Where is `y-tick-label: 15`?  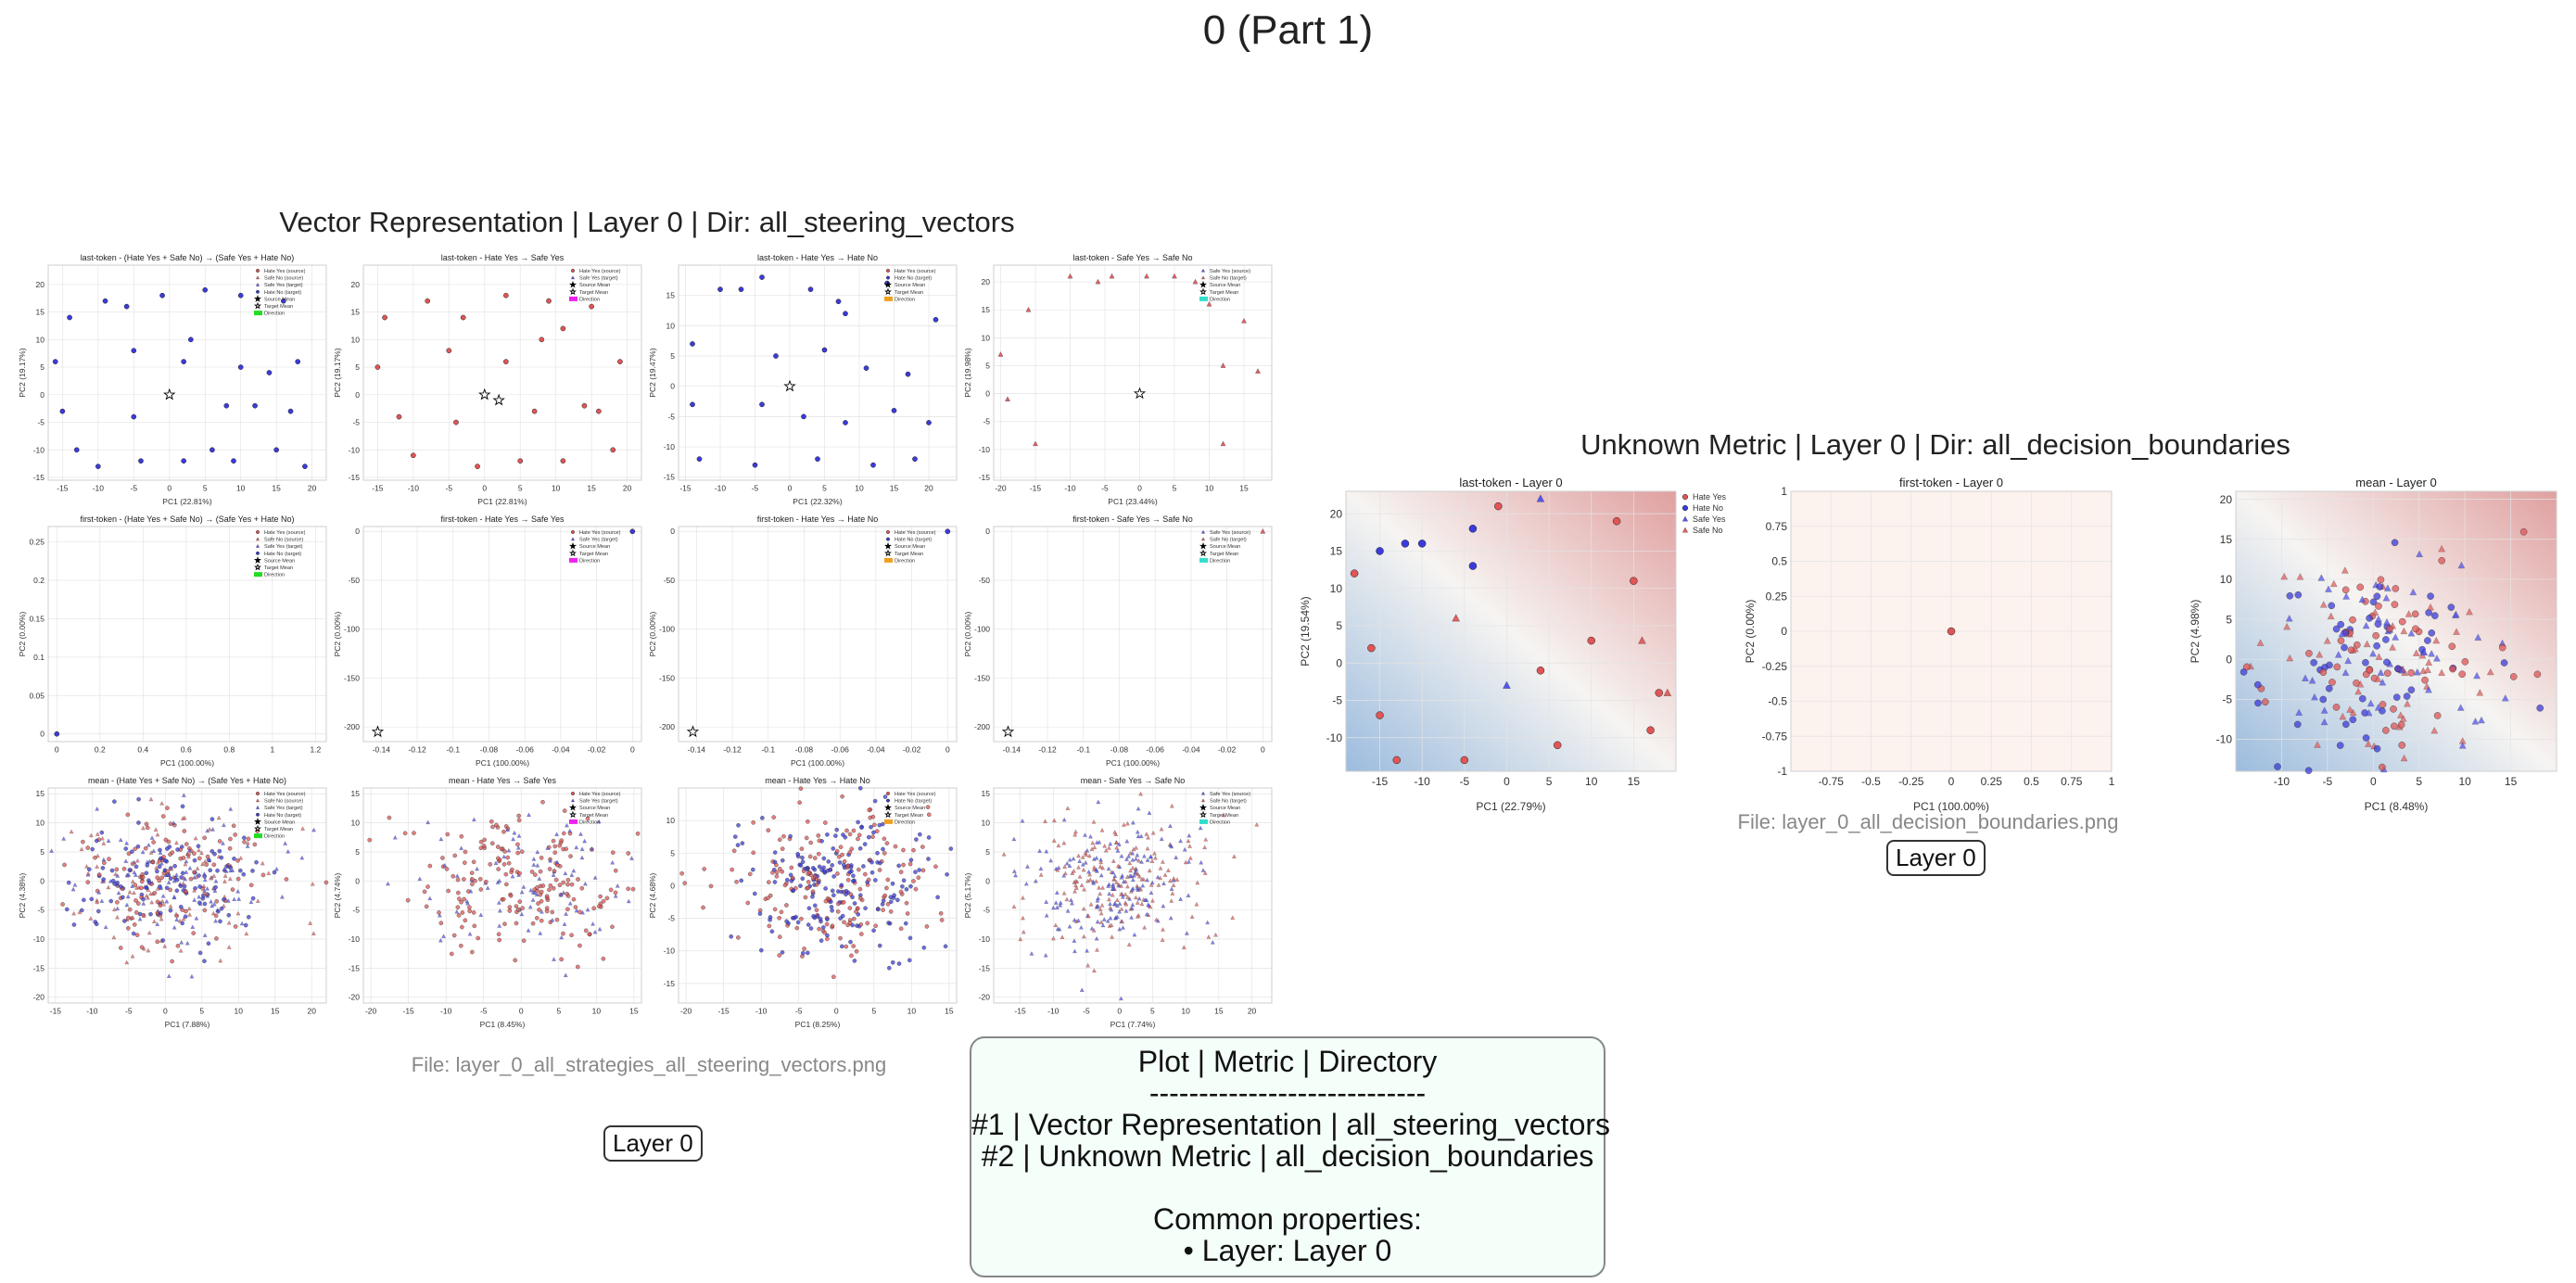
y-tick-label: 15 is located at coordinates (356, 312).